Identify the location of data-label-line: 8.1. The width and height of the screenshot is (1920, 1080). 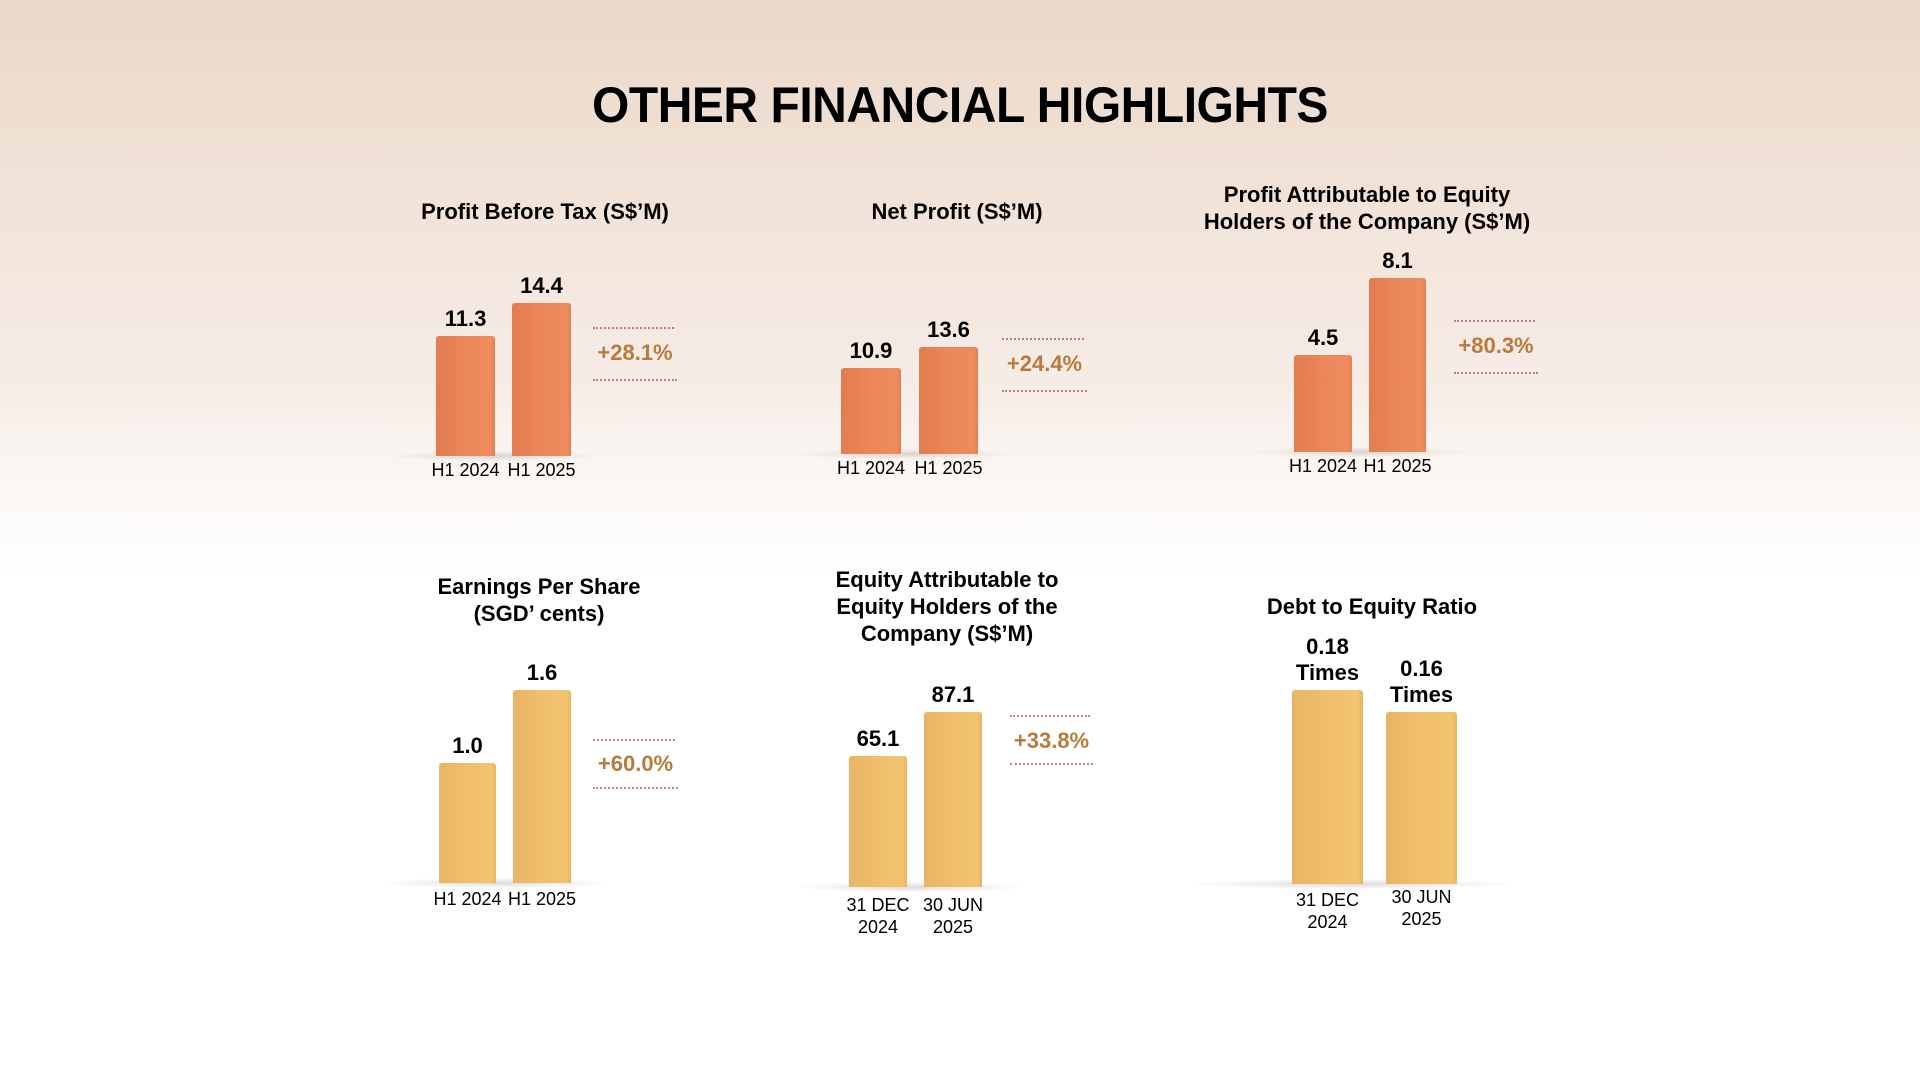
(1397, 260).